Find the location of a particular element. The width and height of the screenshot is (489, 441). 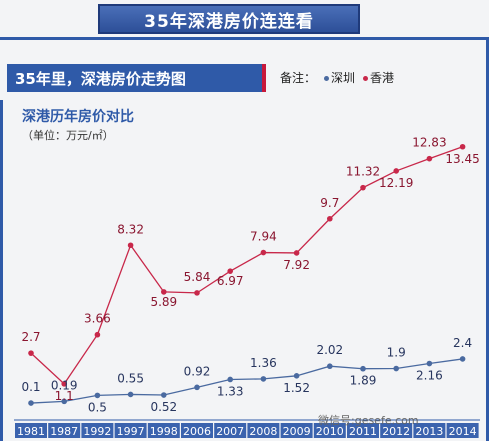

hongkong-data-label: 7.92 is located at coordinates (296, 265).